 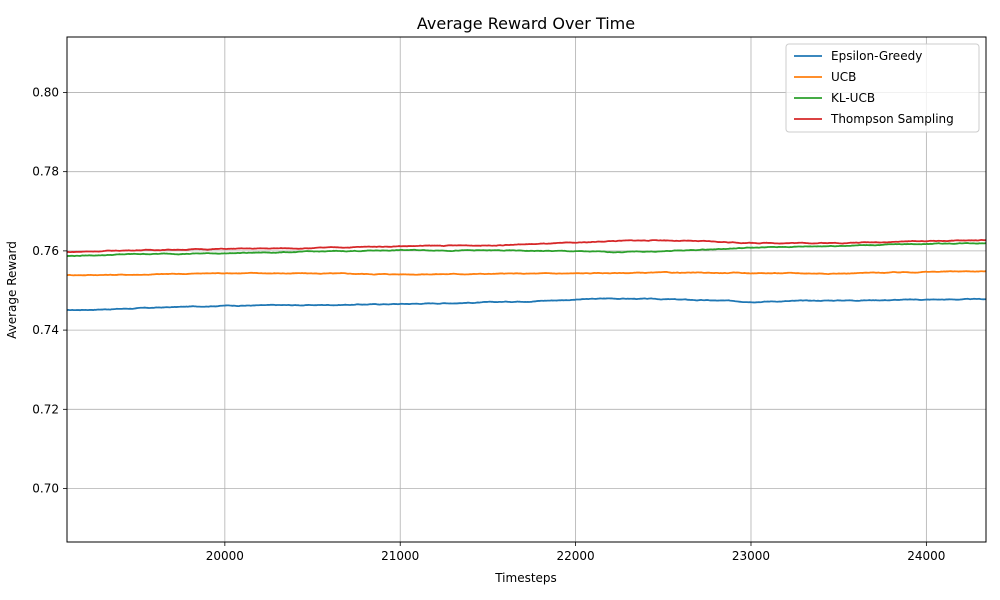 I want to click on legend-box, so click(x=882, y=88).